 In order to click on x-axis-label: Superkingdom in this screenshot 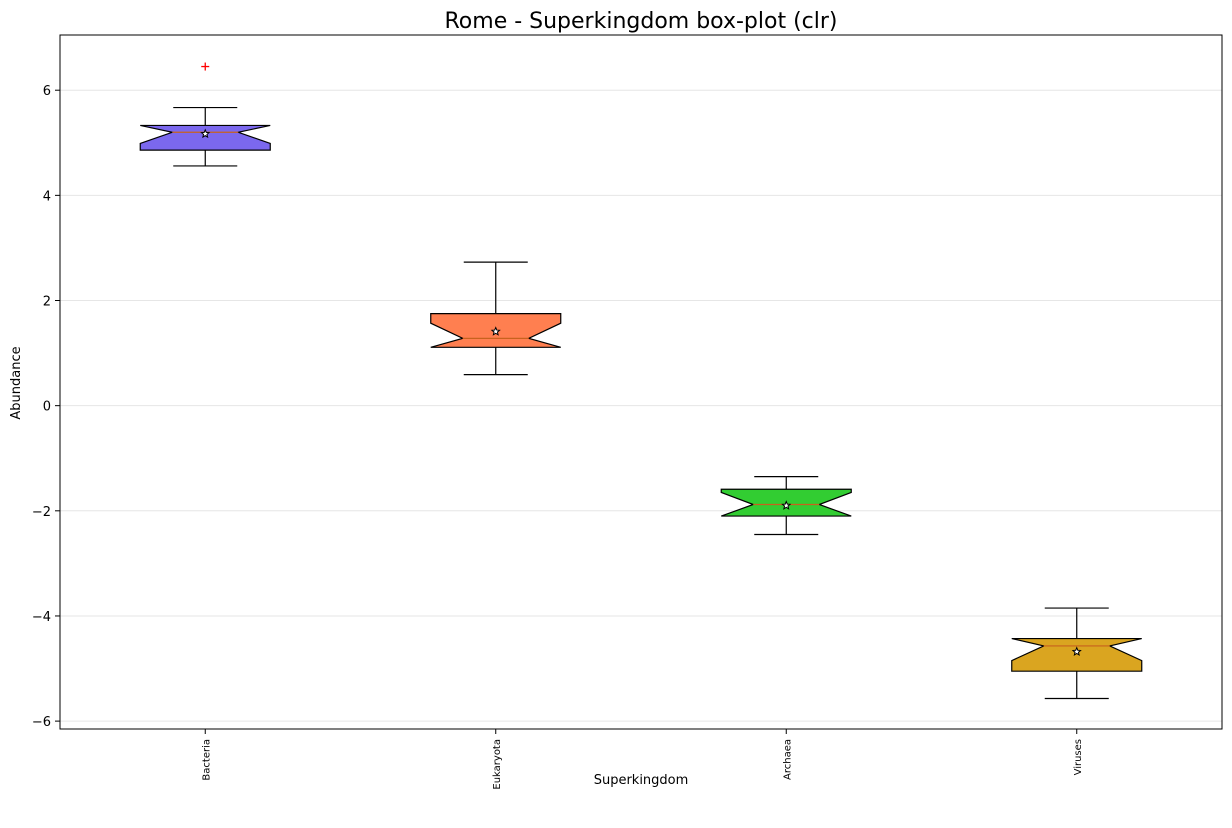, I will do `click(641, 780)`.